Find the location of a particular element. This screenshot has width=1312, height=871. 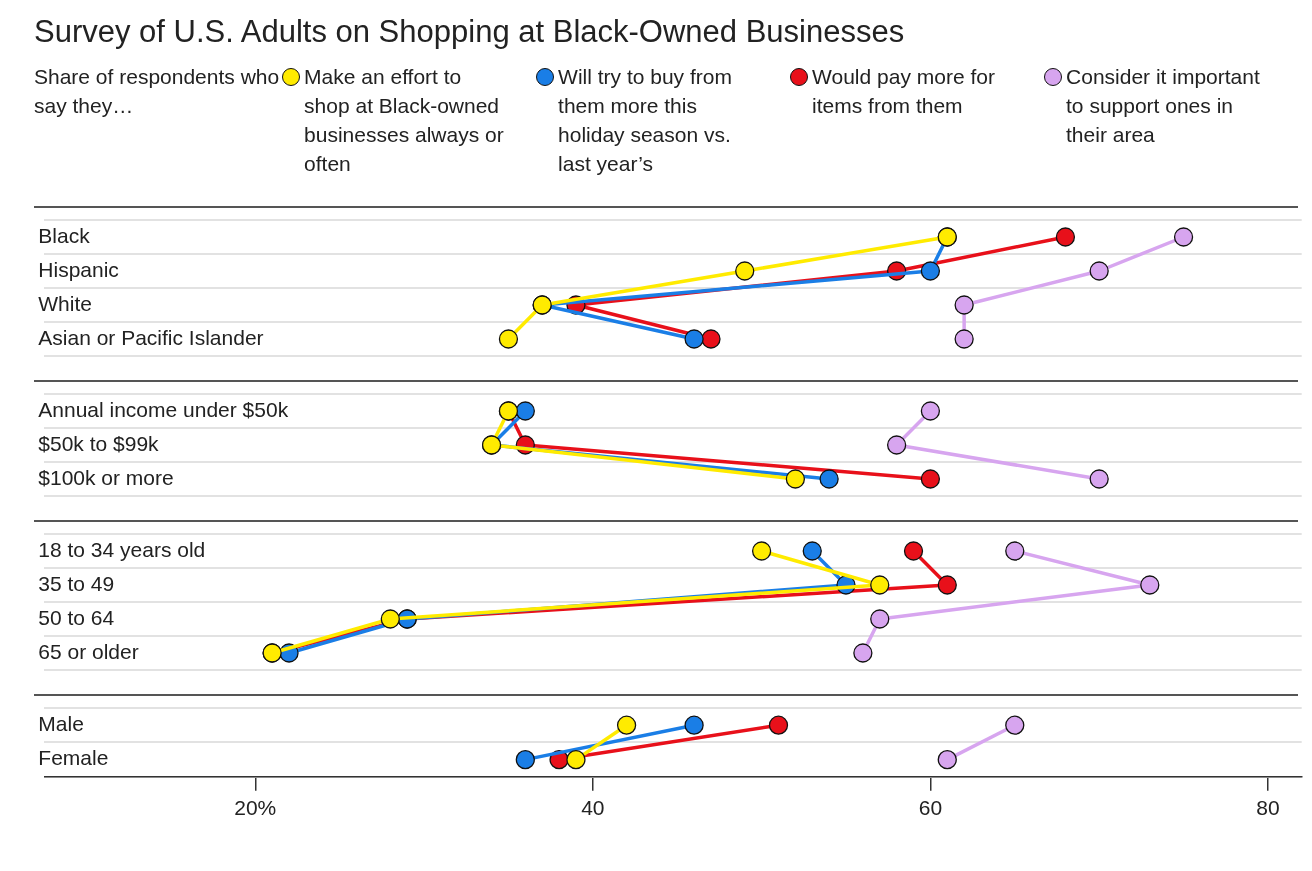

y-tick-label: 50 to 64 is located at coordinates (76, 617).